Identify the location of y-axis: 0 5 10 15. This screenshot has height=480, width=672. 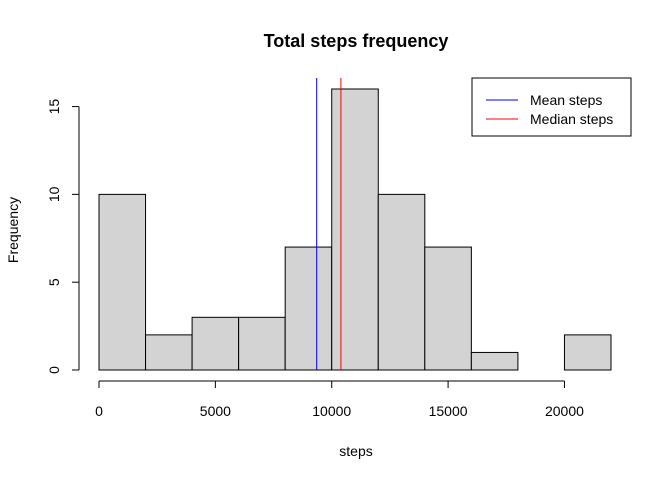
(63, 236).